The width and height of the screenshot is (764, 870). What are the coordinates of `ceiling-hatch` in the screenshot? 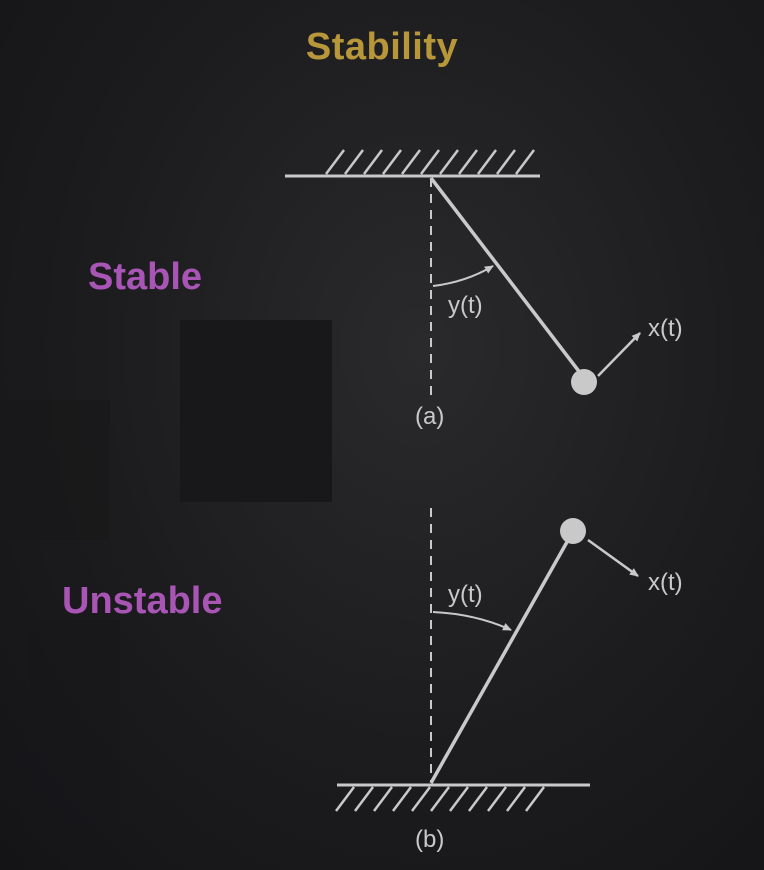 It's located at (430, 162).